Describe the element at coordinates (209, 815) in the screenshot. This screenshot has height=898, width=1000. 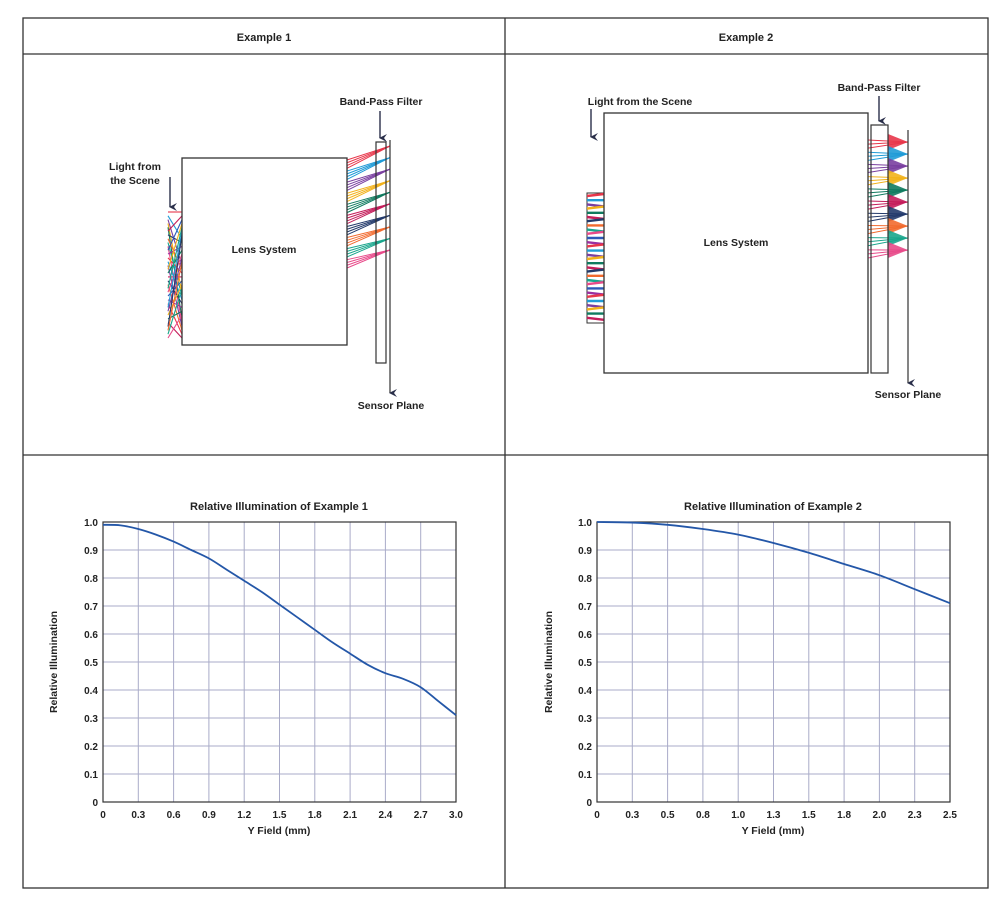
I see `chart1-x-tick-label: 0.9` at that location.